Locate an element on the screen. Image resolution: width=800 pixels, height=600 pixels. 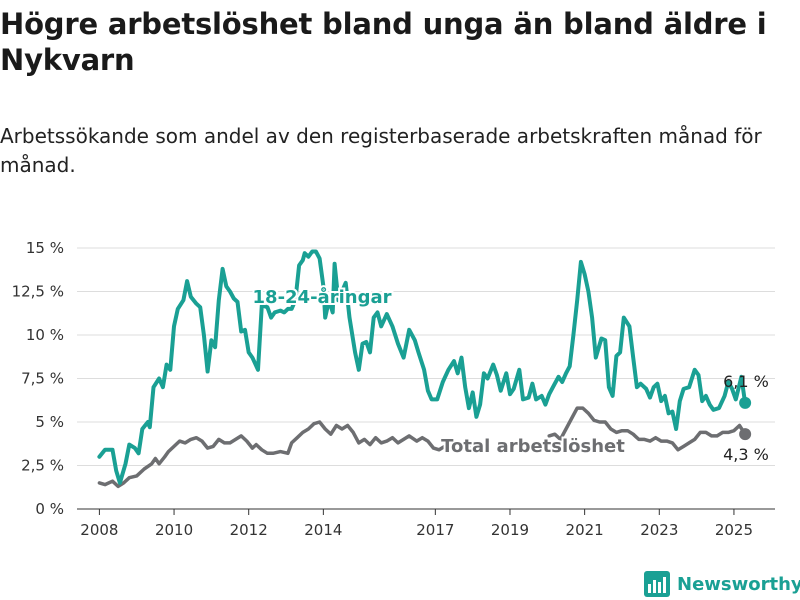
x-tick-label: 2019 is located at coordinates (510, 530).